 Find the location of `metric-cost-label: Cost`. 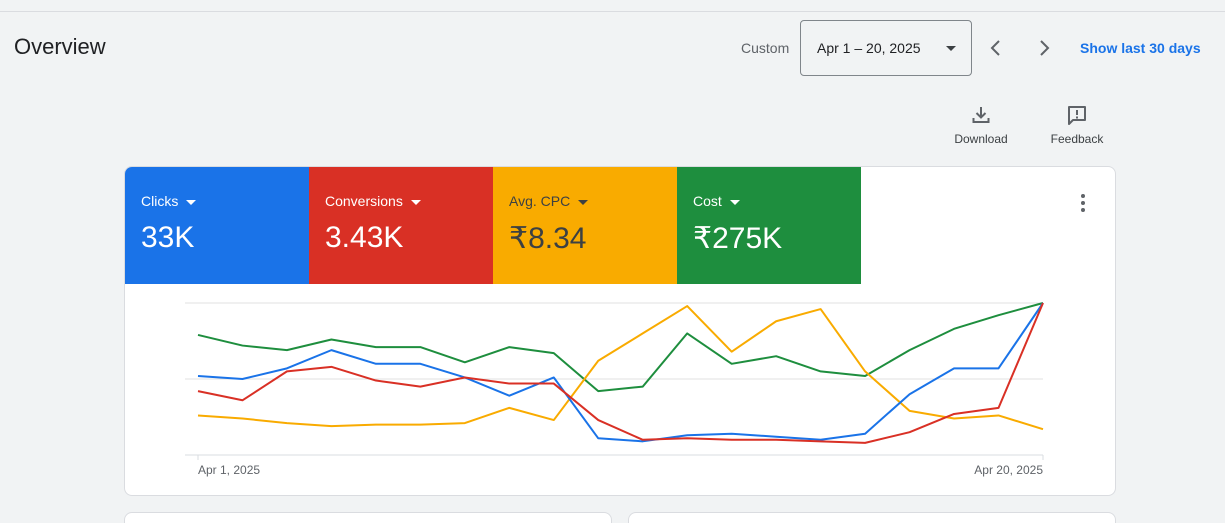

metric-cost-label: Cost is located at coordinates (707, 201).